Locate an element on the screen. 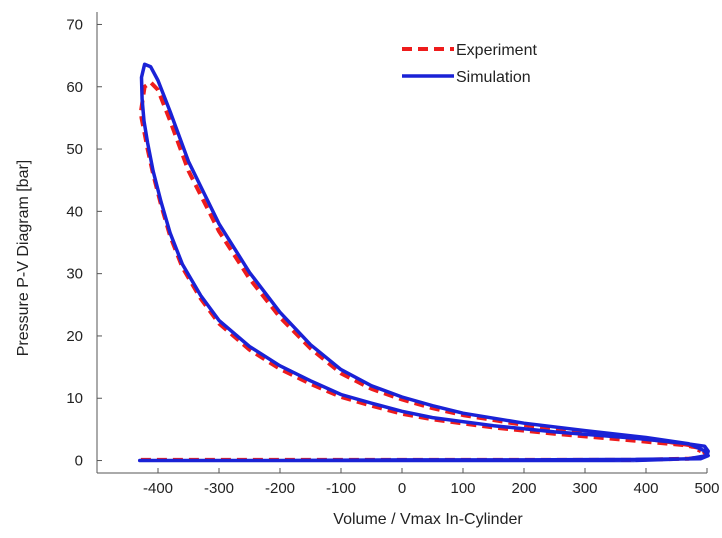 Image resolution: width=722 pixels, height=538 pixels. x-tick-label: 500 is located at coordinates (706, 488).